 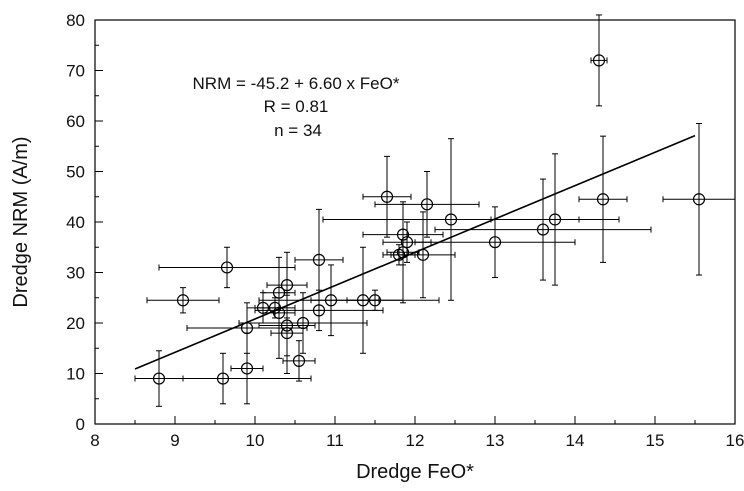 What do you see at coordinates (415, 440) in the screenshot?
I see `x-tick-label: 12` at bounding box center [415, 440].